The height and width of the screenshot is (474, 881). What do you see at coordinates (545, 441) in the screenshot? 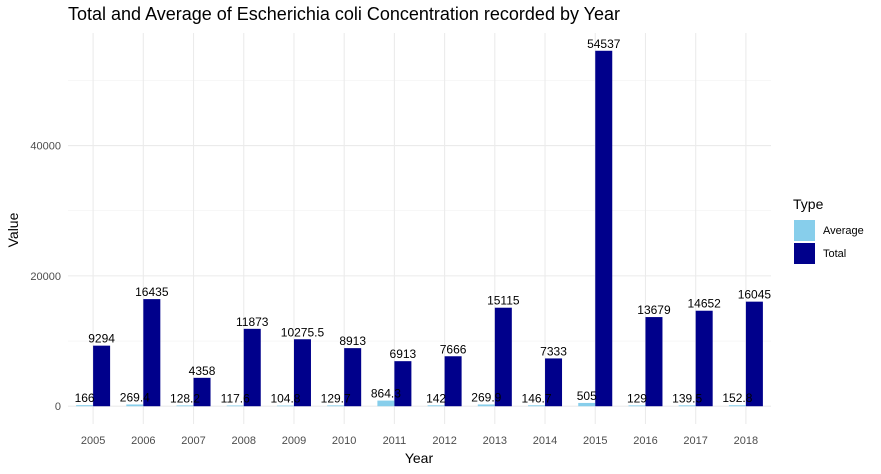
I see `x-tick-label-2014: 2014` at bounding box center [545, 441].